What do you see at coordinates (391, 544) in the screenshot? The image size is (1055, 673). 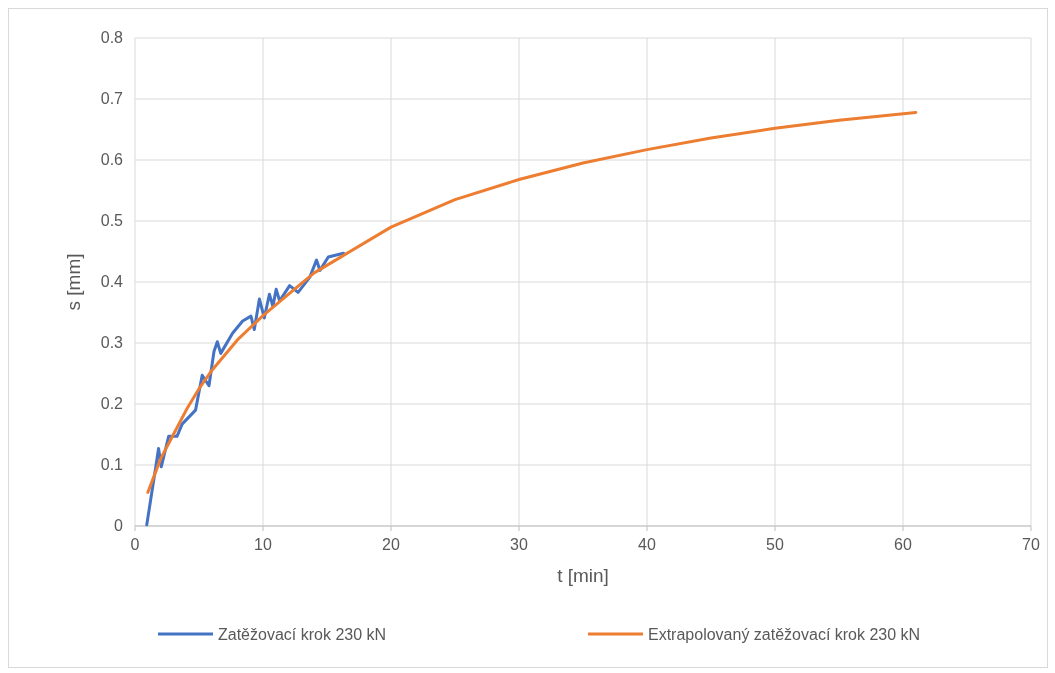 I see `x-tick-label: 20` at bounding box center [391, 544].